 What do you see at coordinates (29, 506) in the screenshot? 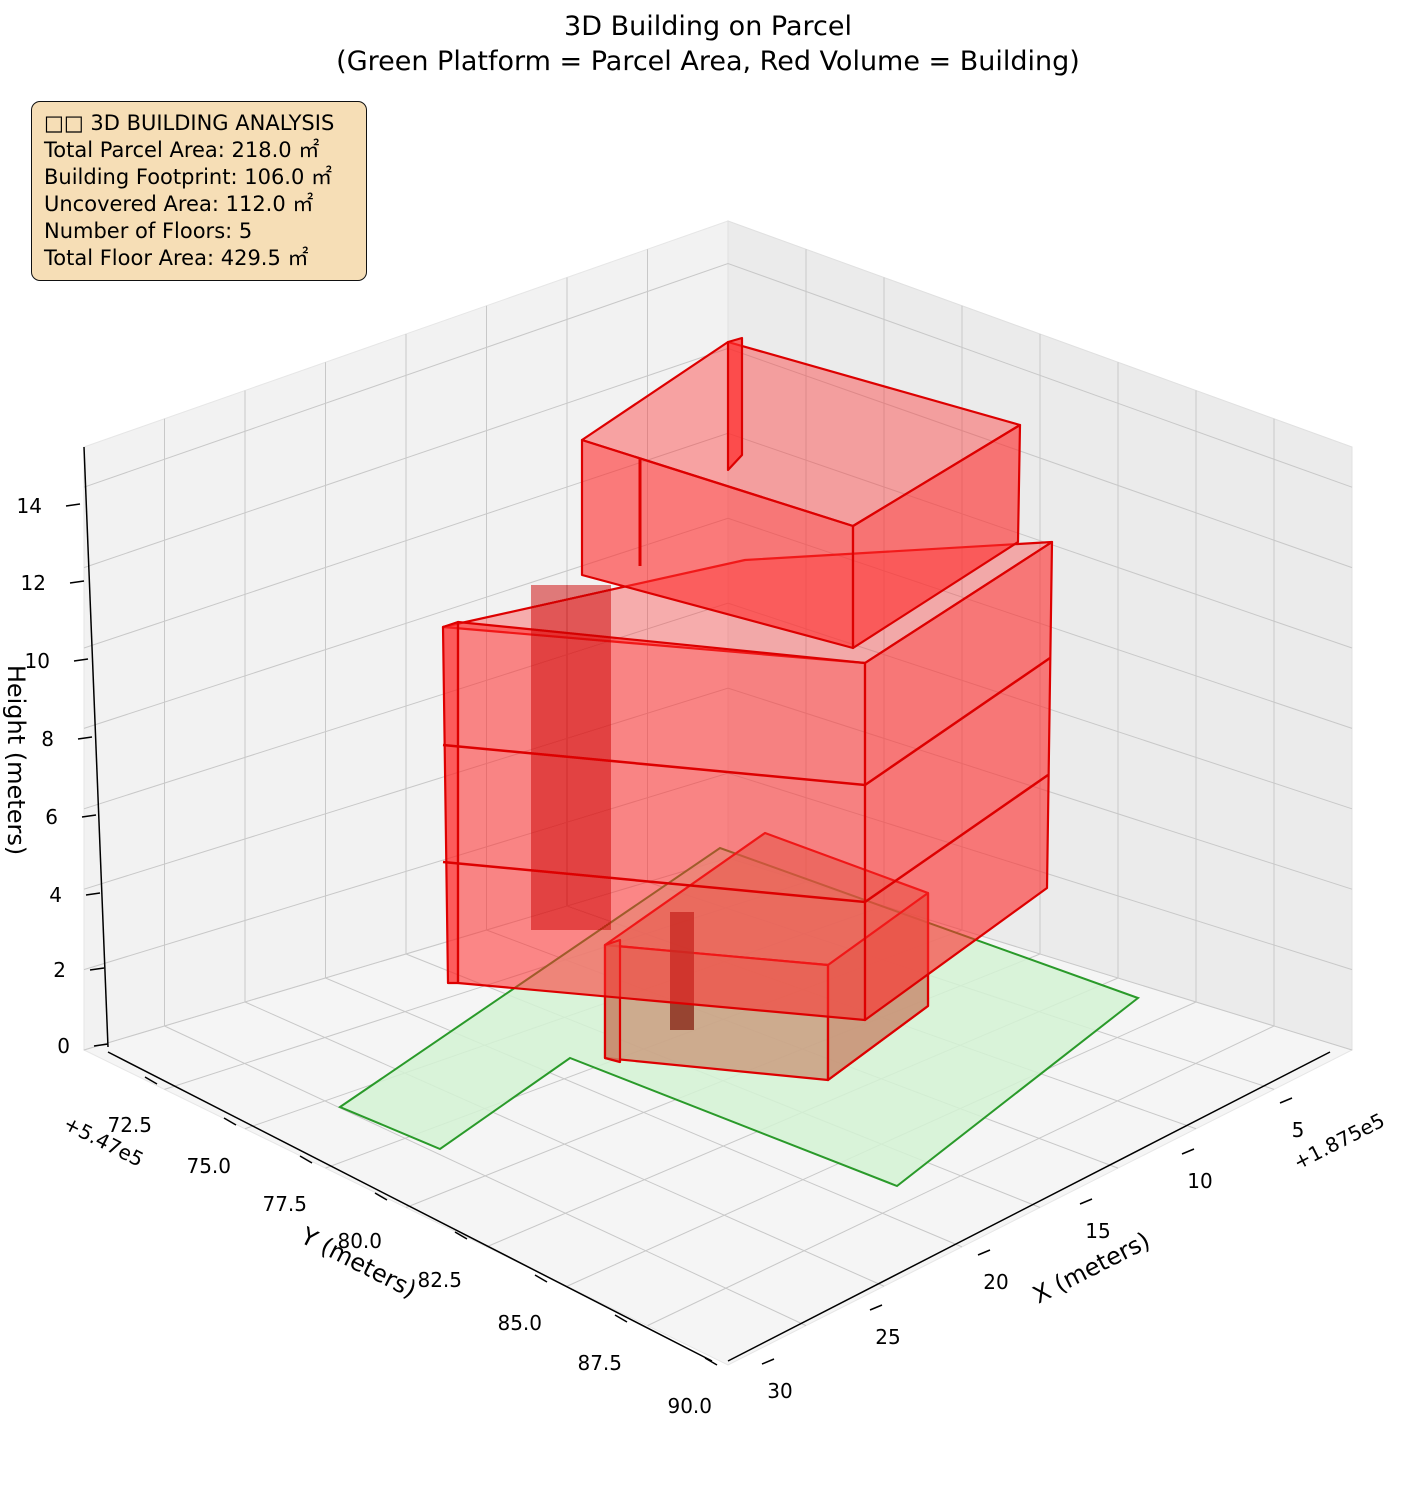
I see `z-tick-label: 14` at bounding box center [29, 506].